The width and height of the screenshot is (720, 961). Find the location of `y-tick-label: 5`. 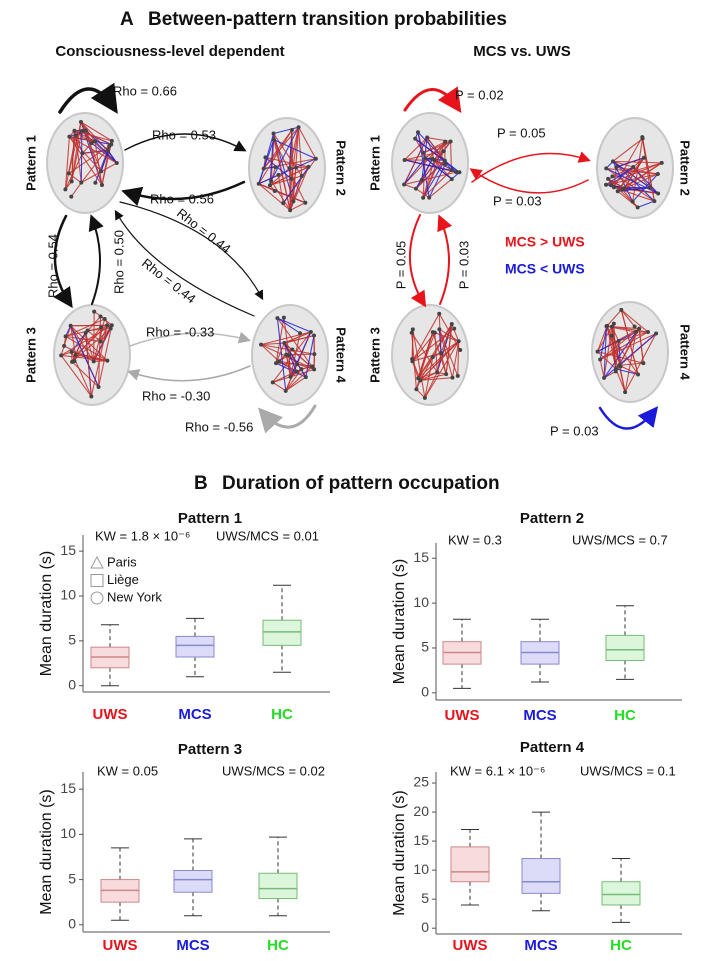

y-tick-label: 5 is located at coordinates (425, 647).